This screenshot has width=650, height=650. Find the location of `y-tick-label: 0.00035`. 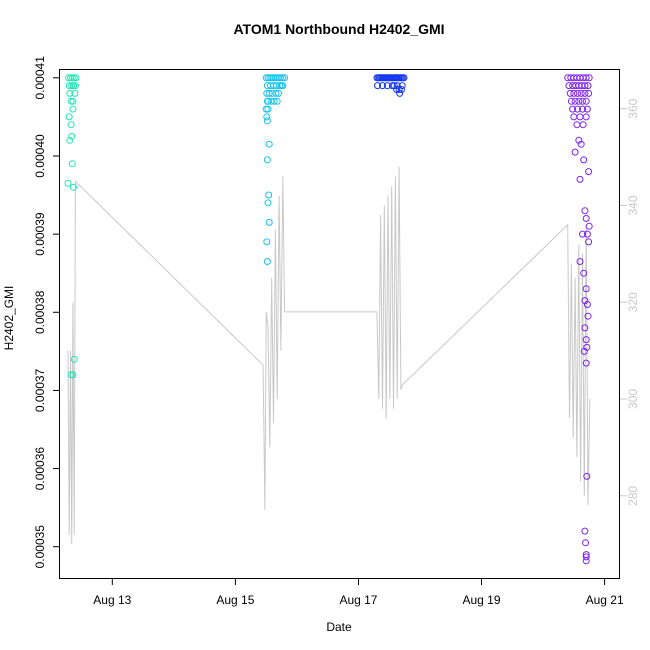

y-tick-label: 0.00035 is located at coordinates (40, 547).